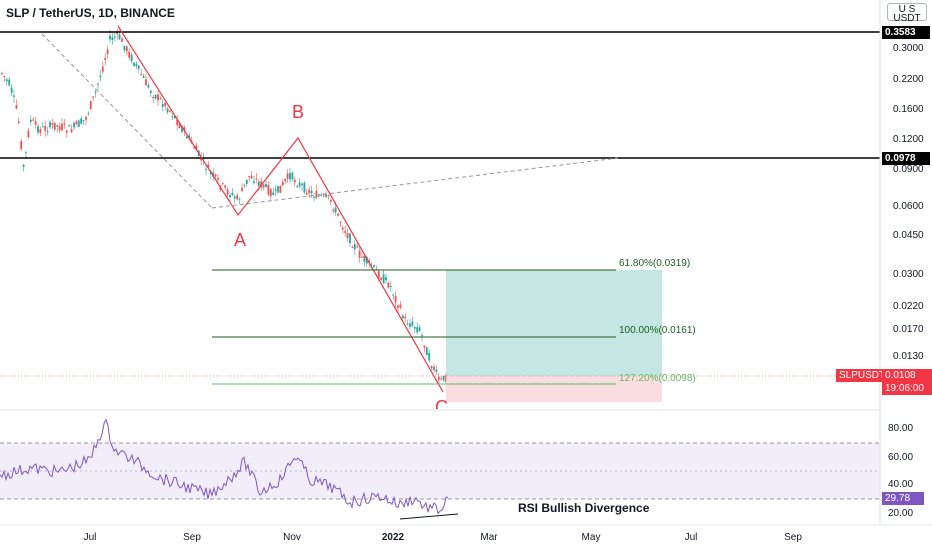 This screenshot has height=550, width=932. I want to click on long-stop-zone, so click(554, 389).